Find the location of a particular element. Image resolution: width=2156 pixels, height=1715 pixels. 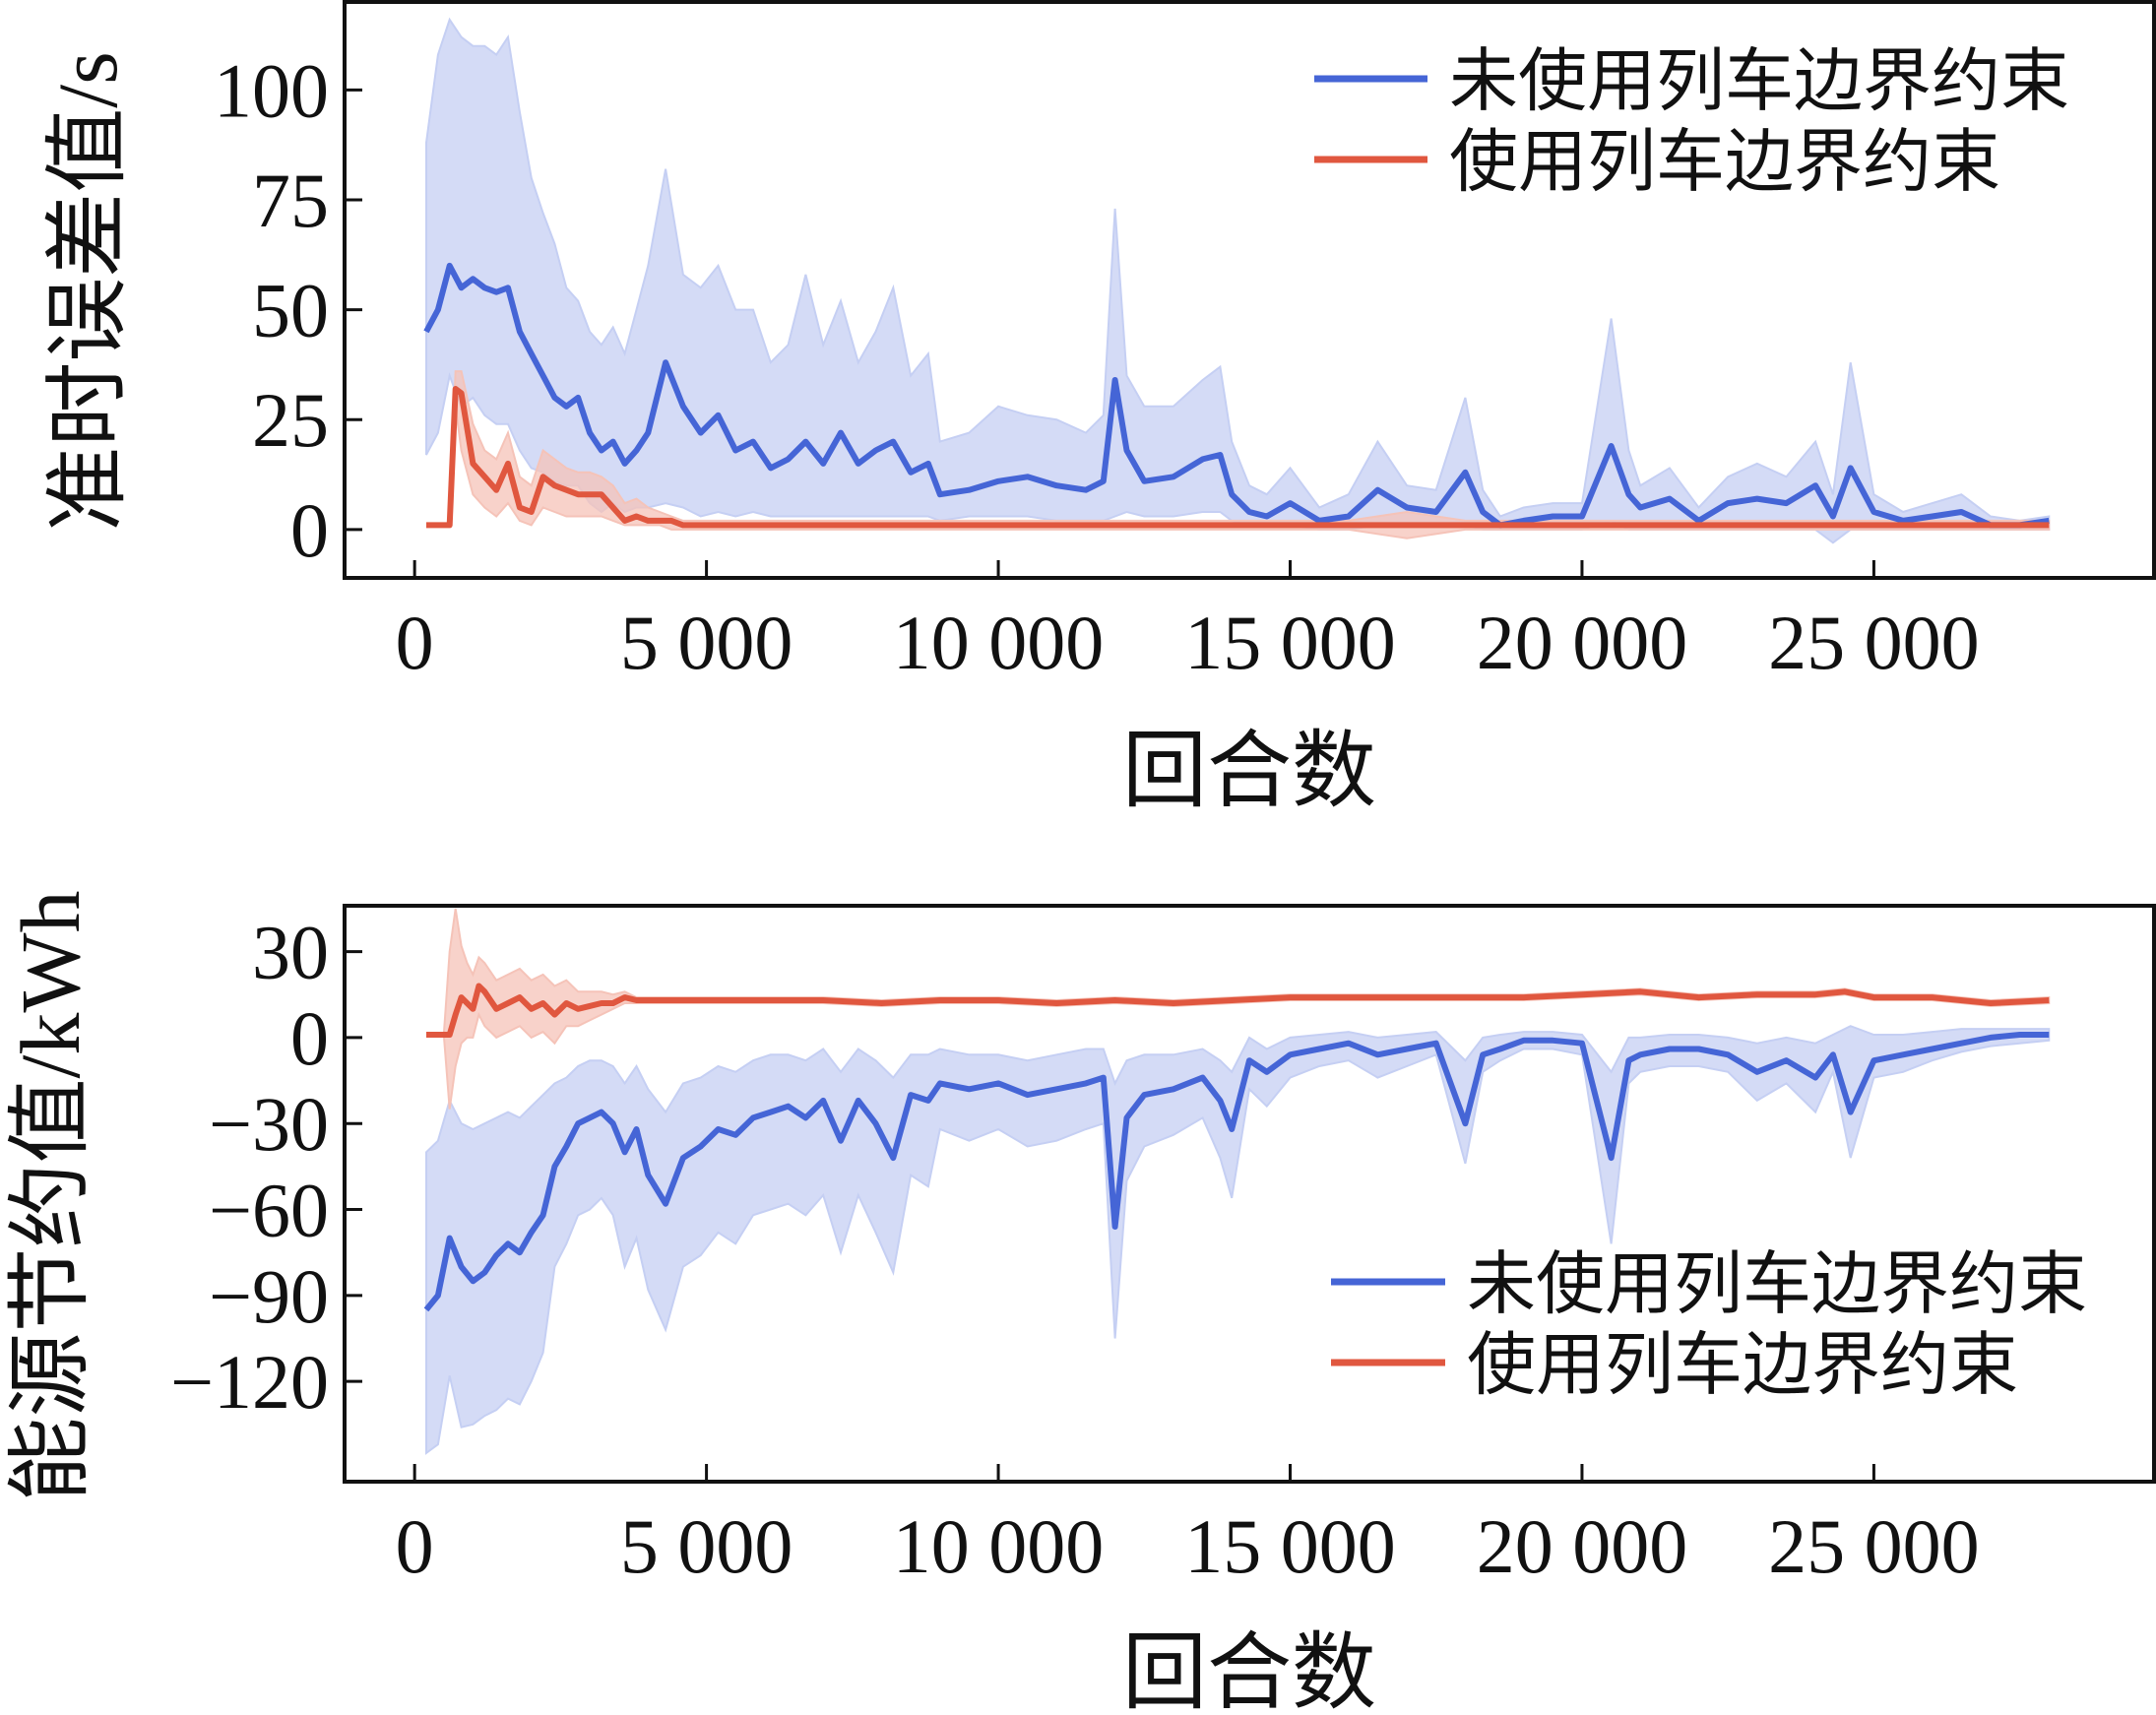

y-tick-label: 25 is located at coordinates (290, 420).